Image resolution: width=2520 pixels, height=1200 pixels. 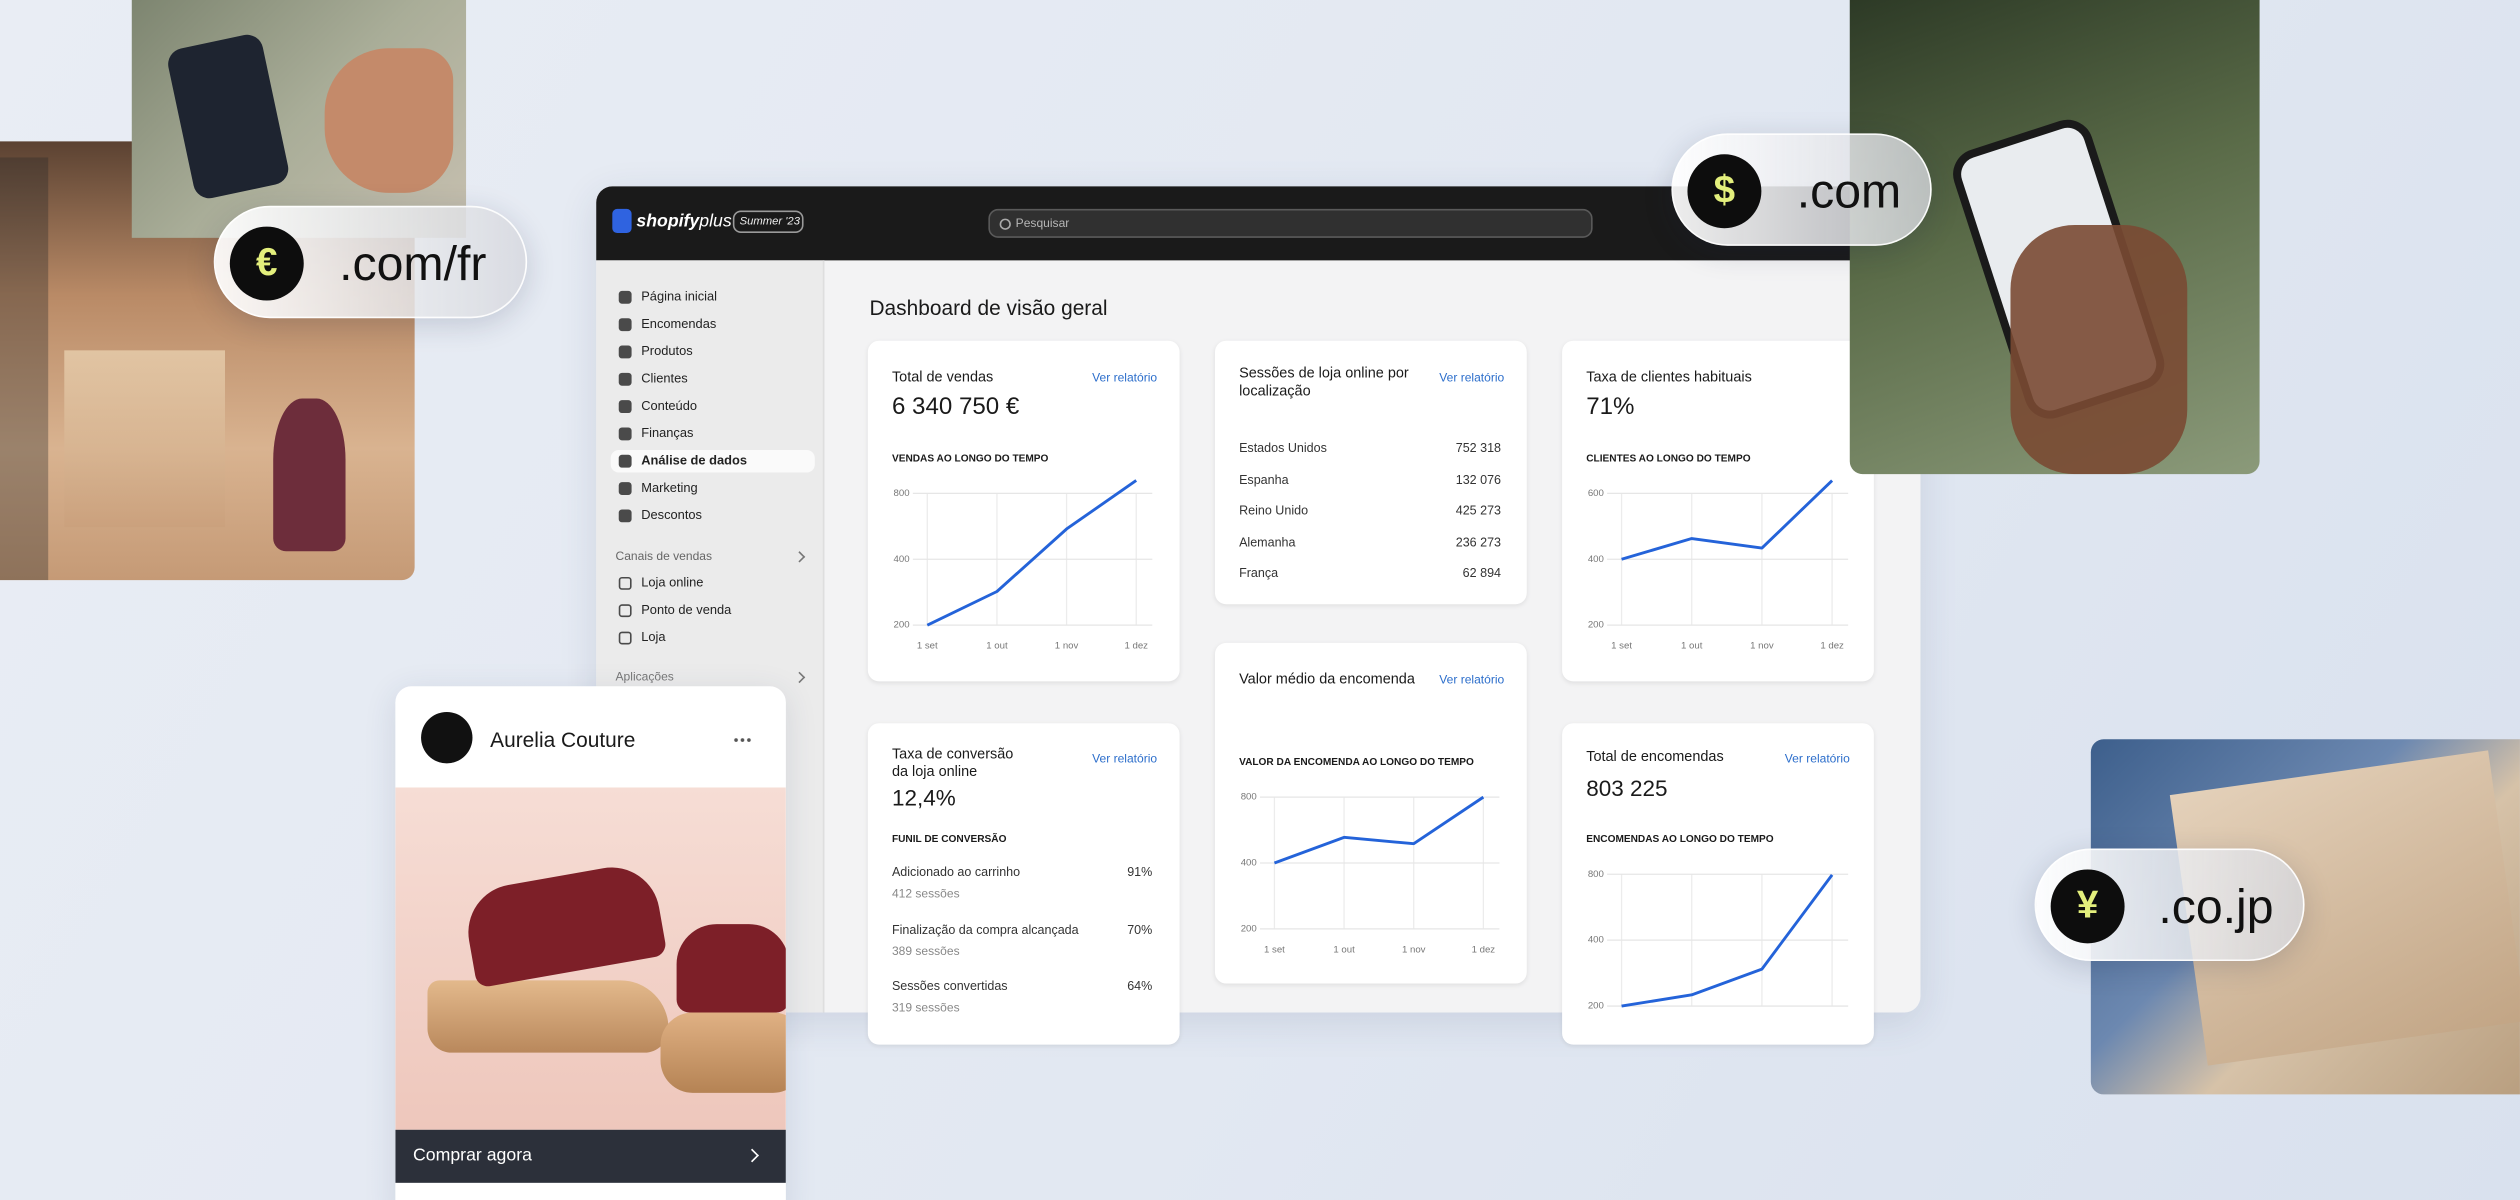 What do you see at coordinates (988, 307) in the screenshot?
I see `dashboard-title: Dashboard de visão geral` at bounding box center [988, 307].